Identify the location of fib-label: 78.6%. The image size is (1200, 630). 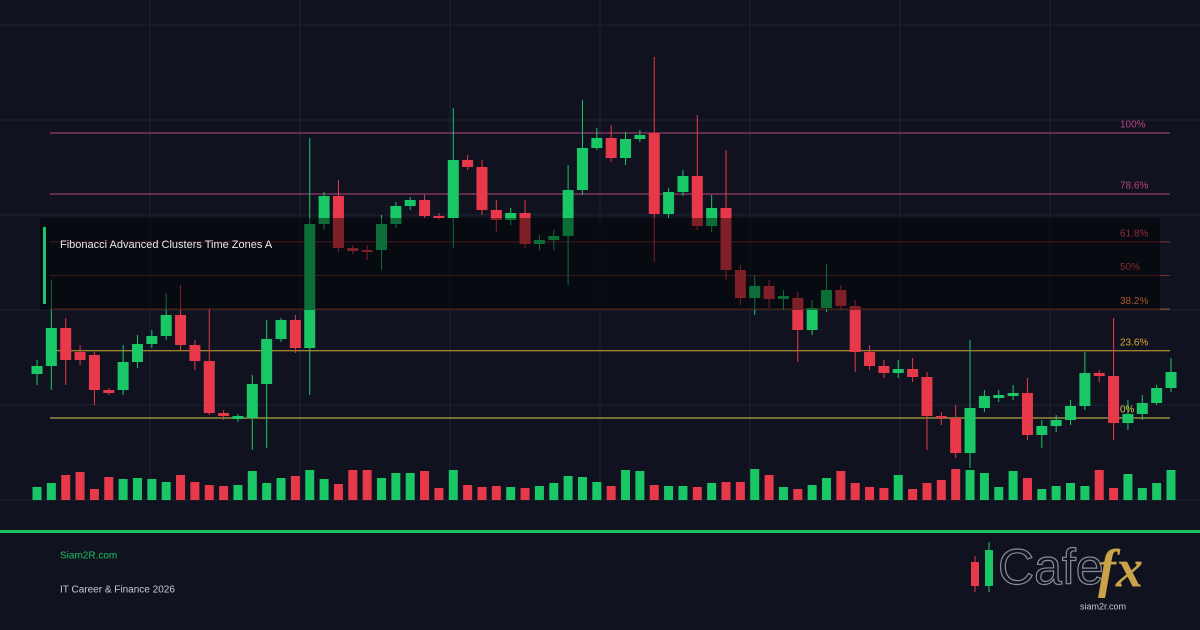
(1134, 186).